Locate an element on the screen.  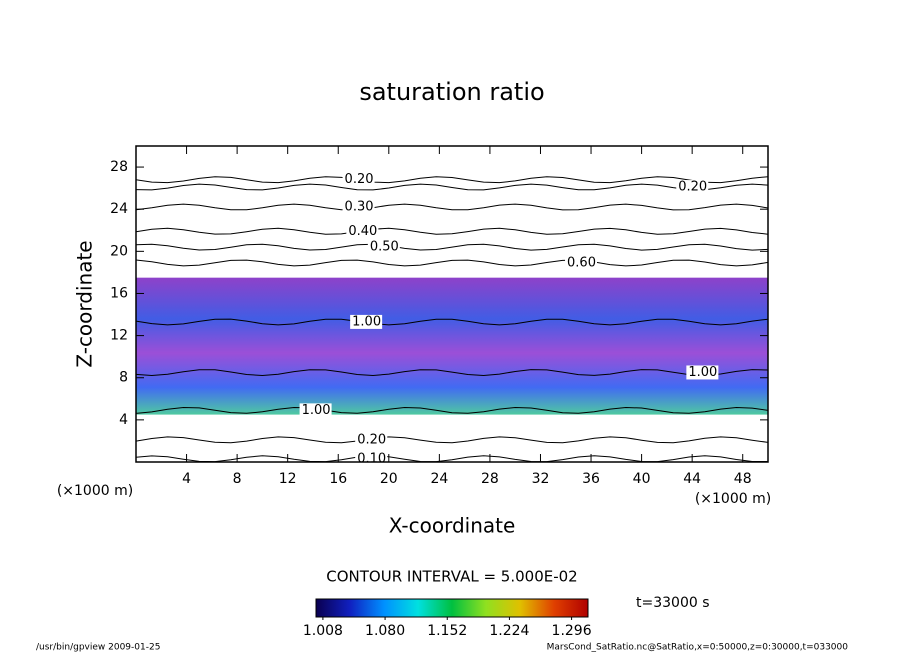
contour-label: 0.10 is located at coordinates (371, 458).